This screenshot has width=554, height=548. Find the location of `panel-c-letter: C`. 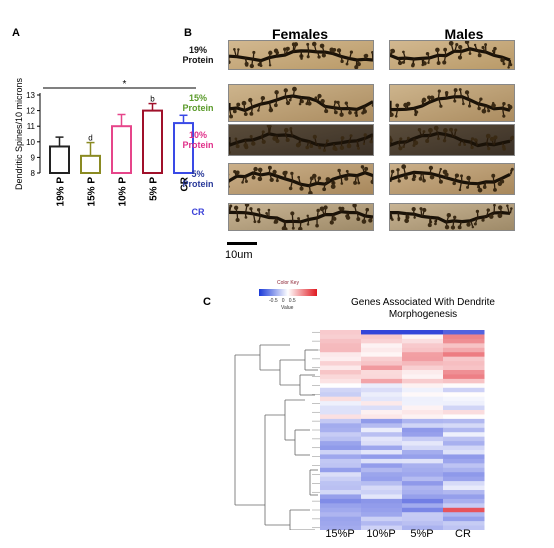

panel-c-letter: C is located at coordinates (207, 302).